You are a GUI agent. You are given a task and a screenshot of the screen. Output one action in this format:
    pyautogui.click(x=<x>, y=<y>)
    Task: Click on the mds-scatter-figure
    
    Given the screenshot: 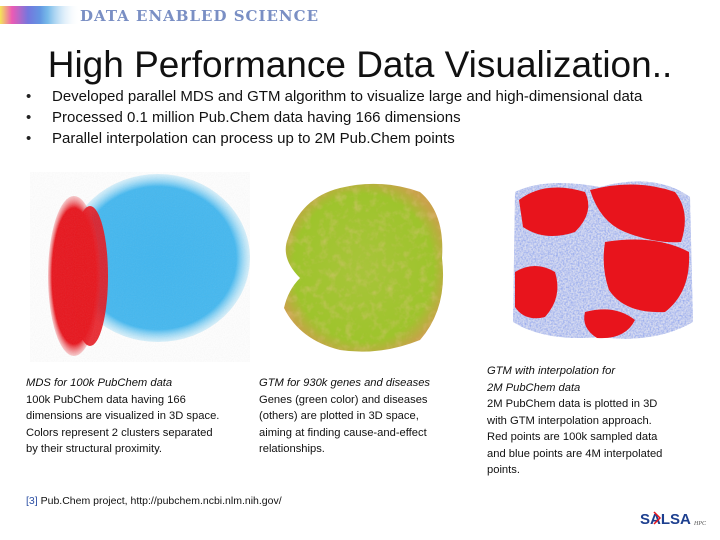 What is the action you would take?
    pyautogui.click(x=140, y=267)
    